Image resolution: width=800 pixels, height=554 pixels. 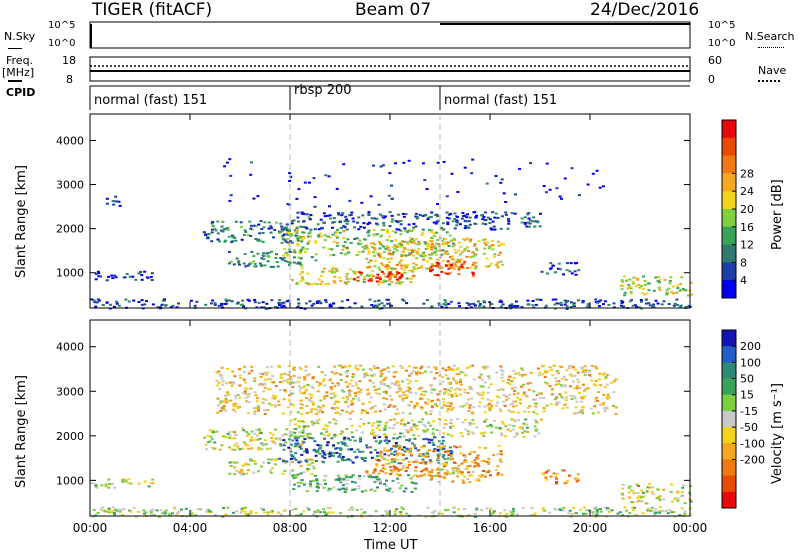 What do you see at coordinates (777, 214) in the screenshot?
I see `power-colorbar-label: Power [dB]` at bounding box center [777, 214].